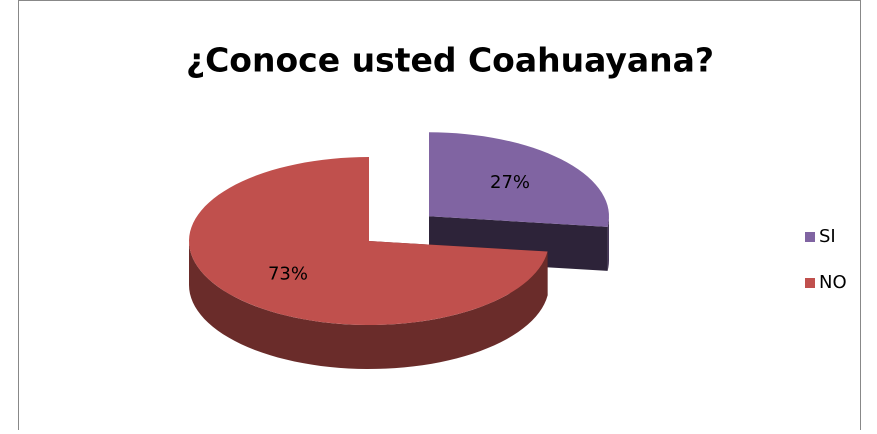 The image size is (877, 434). I want to click on data-label: 73%, so click(288, 273).